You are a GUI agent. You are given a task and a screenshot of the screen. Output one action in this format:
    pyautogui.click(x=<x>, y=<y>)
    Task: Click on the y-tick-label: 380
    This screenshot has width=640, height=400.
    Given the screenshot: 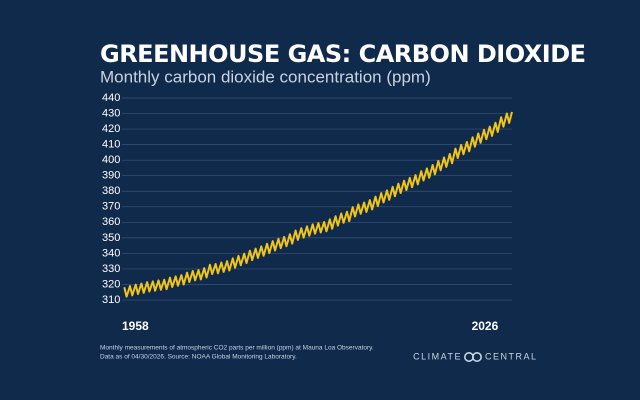 What is the action you would take?
    pyautogui.click(x=111, y=191)
    